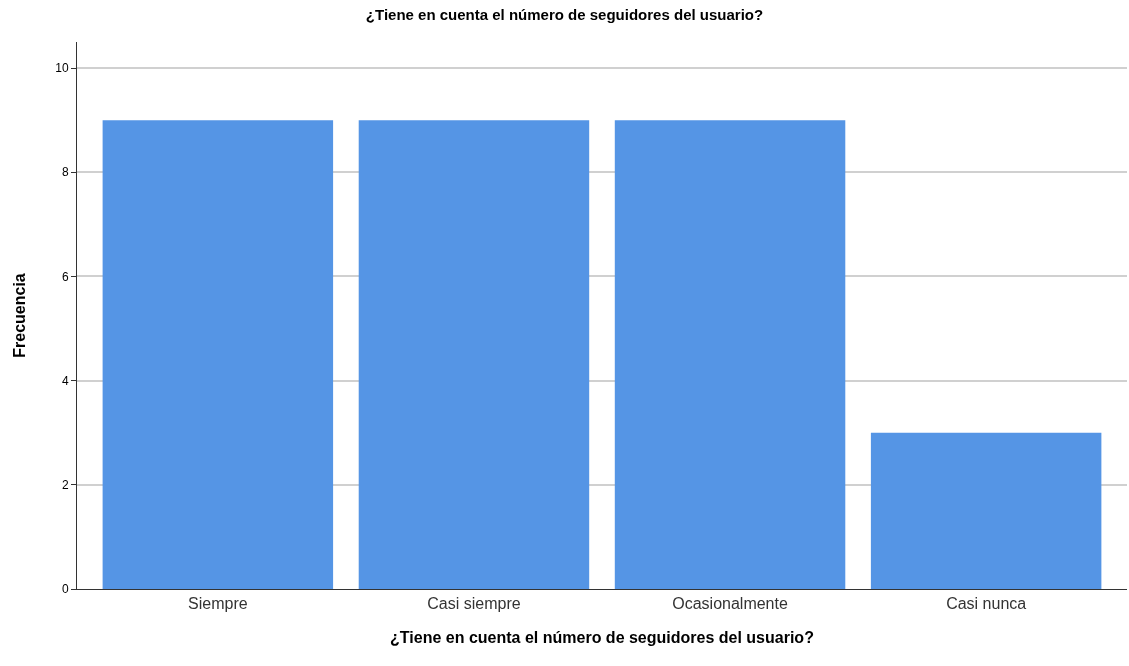 Image resolution: width=1129 pixels, height=666 pixels. I want to click on x-tick-label: Siempre, so click(218, 604).